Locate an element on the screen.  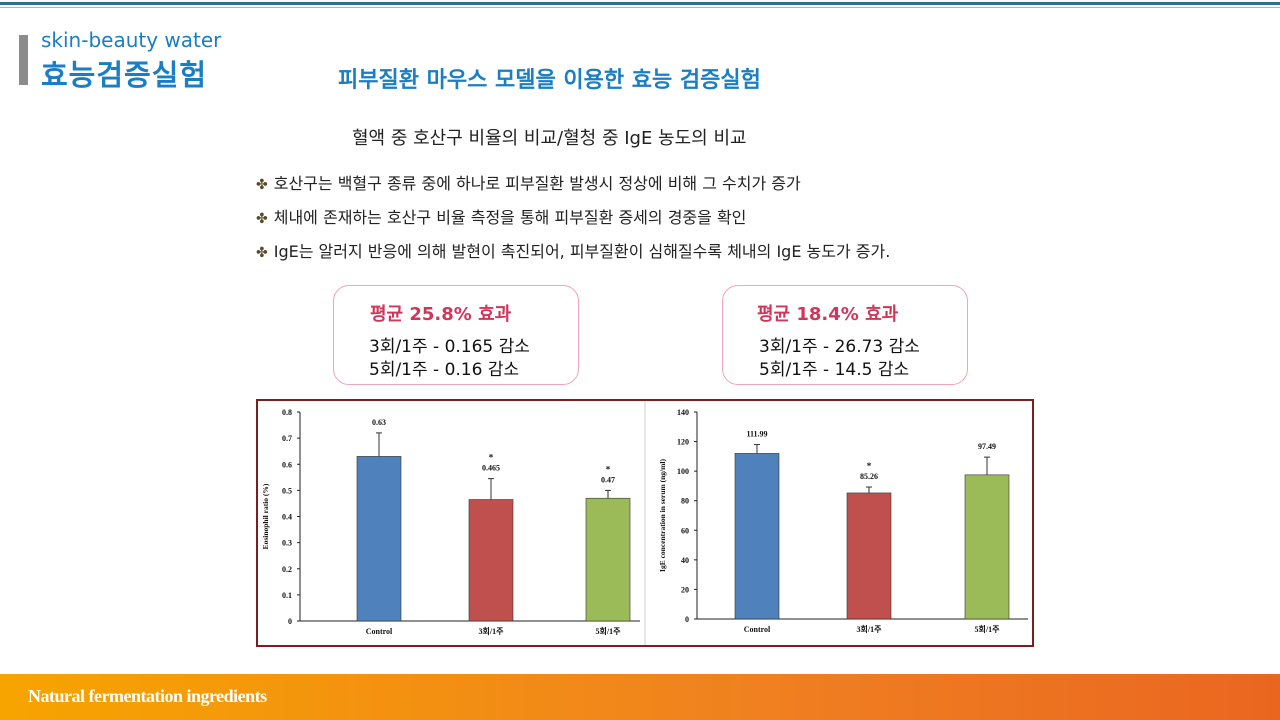
header-rule-thin is located at coordinates (640, 7).